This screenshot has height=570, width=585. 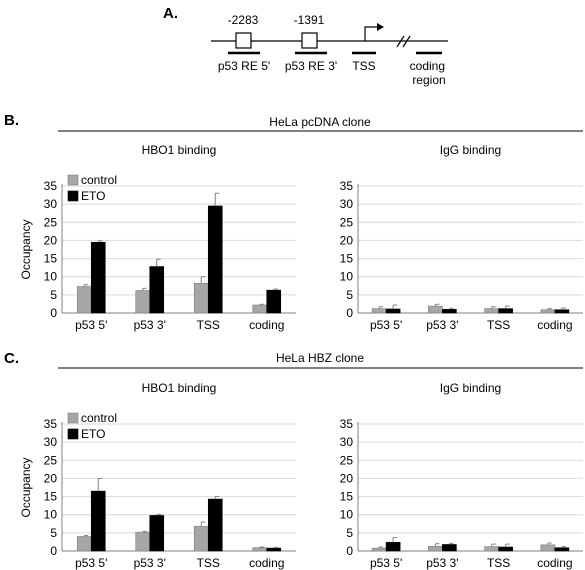 What do you see at coordinates (293, 359) in the screenshot?
I see `panel-c: C. HeLa HBZ clone` at bounding box center [293, 359].